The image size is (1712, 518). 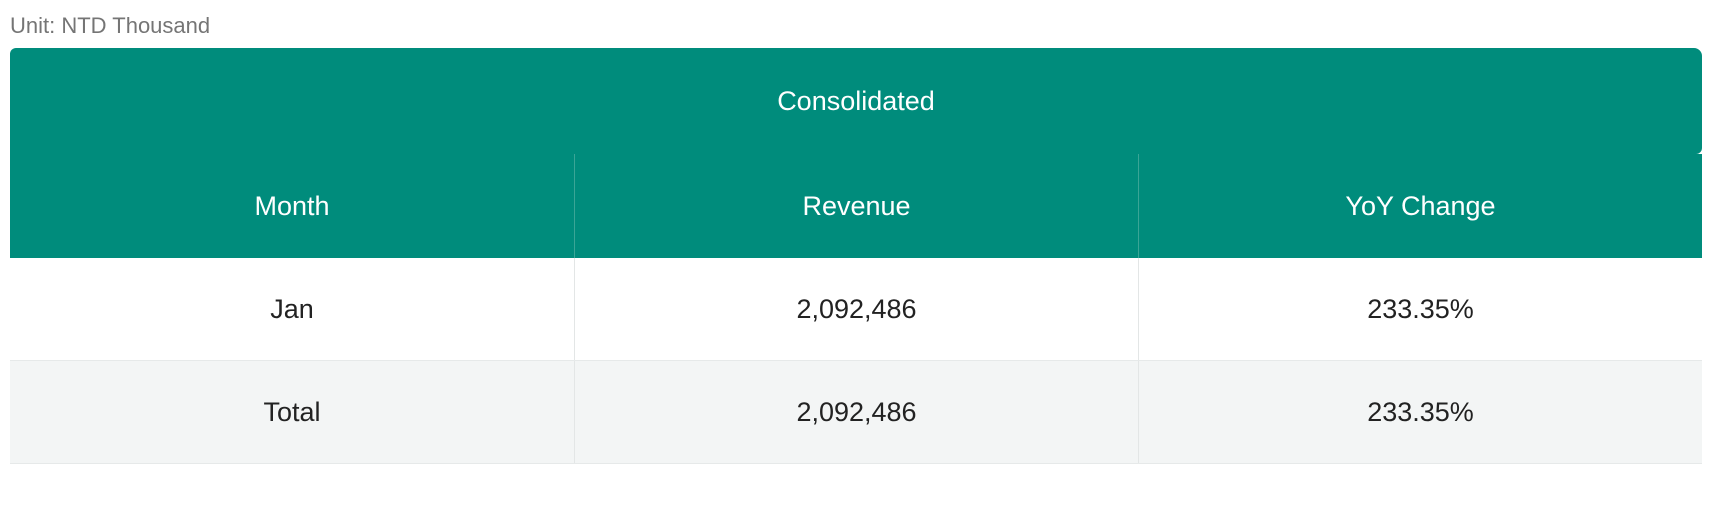 What do you see at coordinates (1420, 206) in the screenshot?
I see `column-header-yoy-change: YoY Change` at bounding box center [1420, 206].